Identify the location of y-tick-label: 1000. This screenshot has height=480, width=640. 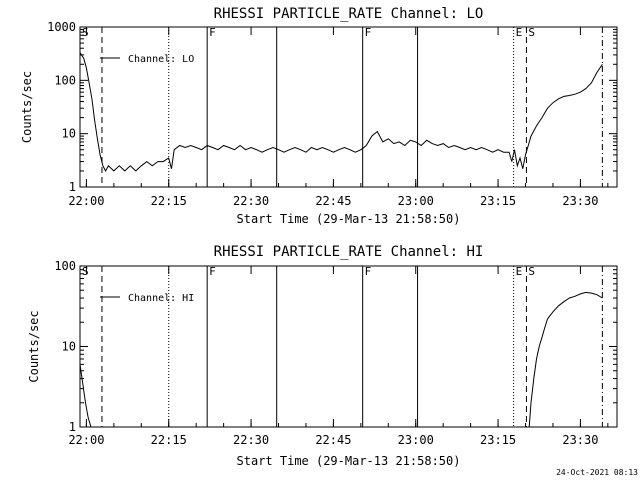
(61, 27).